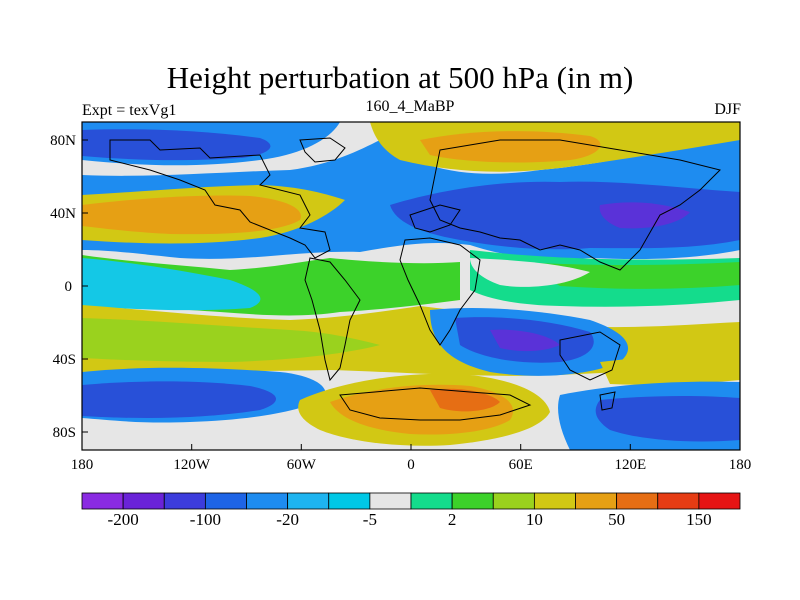  What do you see at coordinates (410, 106) in the screenshot?
I see `period-label: 160_4_MaBP` at bounding box center [410, 106].